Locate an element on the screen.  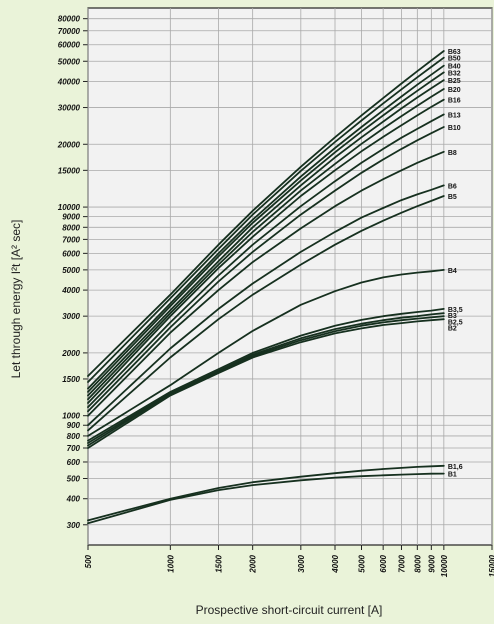
series-line-b1 is located at coordinates (266, 498).